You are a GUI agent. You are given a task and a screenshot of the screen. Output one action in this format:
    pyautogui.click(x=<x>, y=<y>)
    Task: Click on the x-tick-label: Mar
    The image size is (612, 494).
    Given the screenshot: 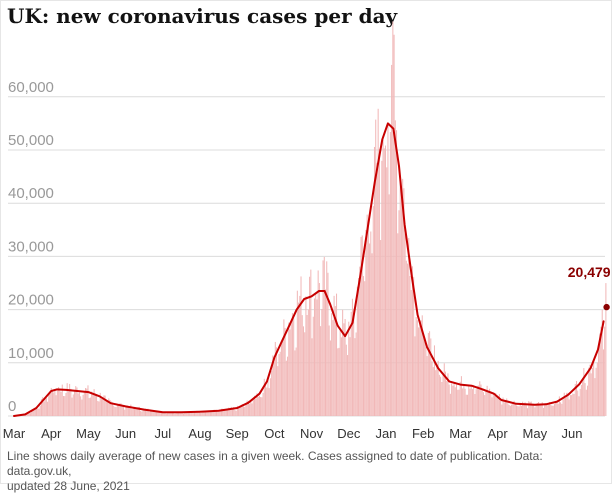 What is the action you would take?
    pyautogui.click(x=460, y=433)
    